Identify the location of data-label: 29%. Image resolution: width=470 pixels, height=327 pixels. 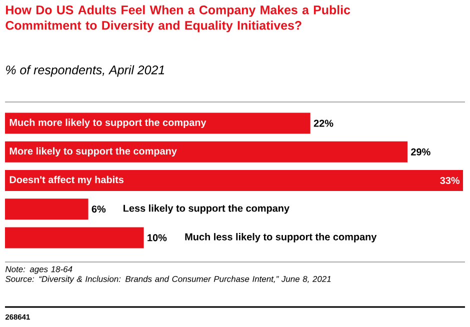
(420, 152).